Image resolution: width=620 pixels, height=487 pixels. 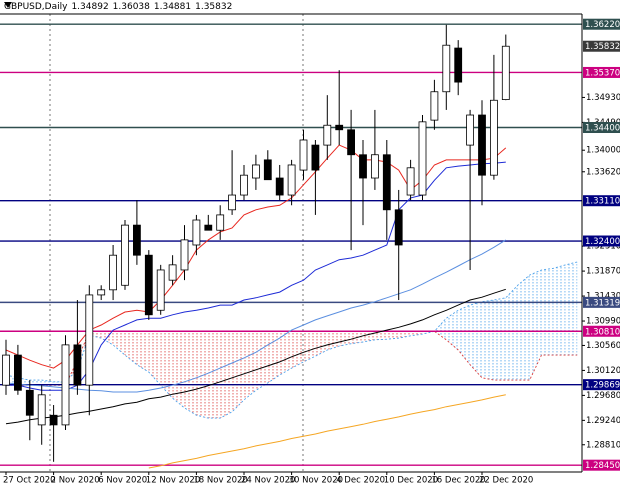 I want to click on y-tick-label: 1.34930, so click(x=603, y=98).